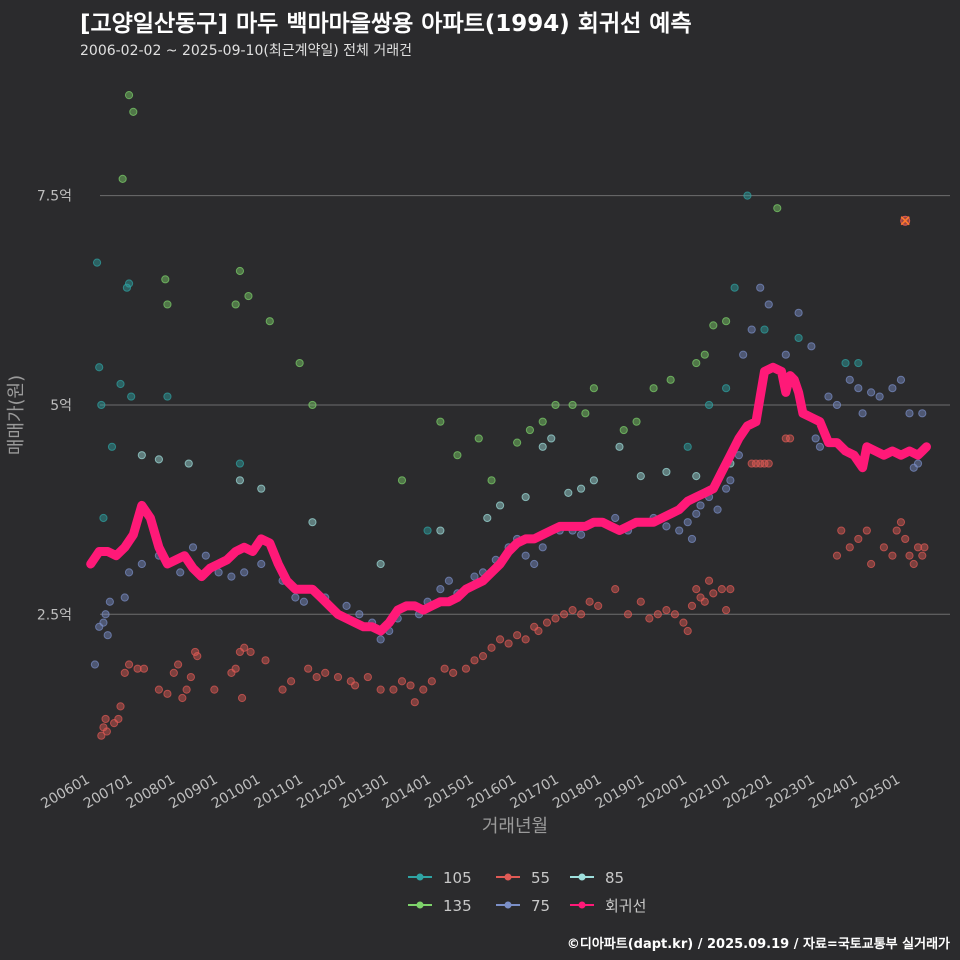  Describe the element at coordinates (440, 878) in the screenshot. I see `legend-item: 105` at that location.